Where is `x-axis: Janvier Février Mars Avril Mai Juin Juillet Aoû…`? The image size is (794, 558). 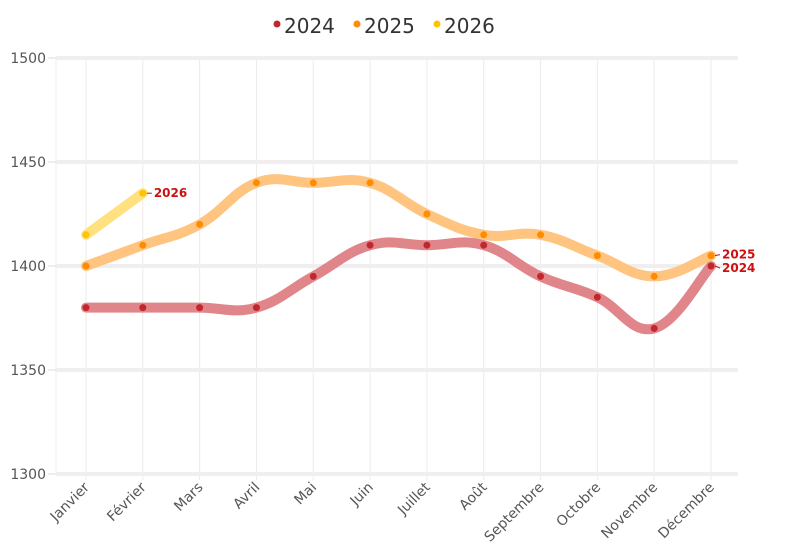
x-axis: Janvier Février Mars Avril Mai Juin Juillet Aoû… is located at coordinates (382, 512).